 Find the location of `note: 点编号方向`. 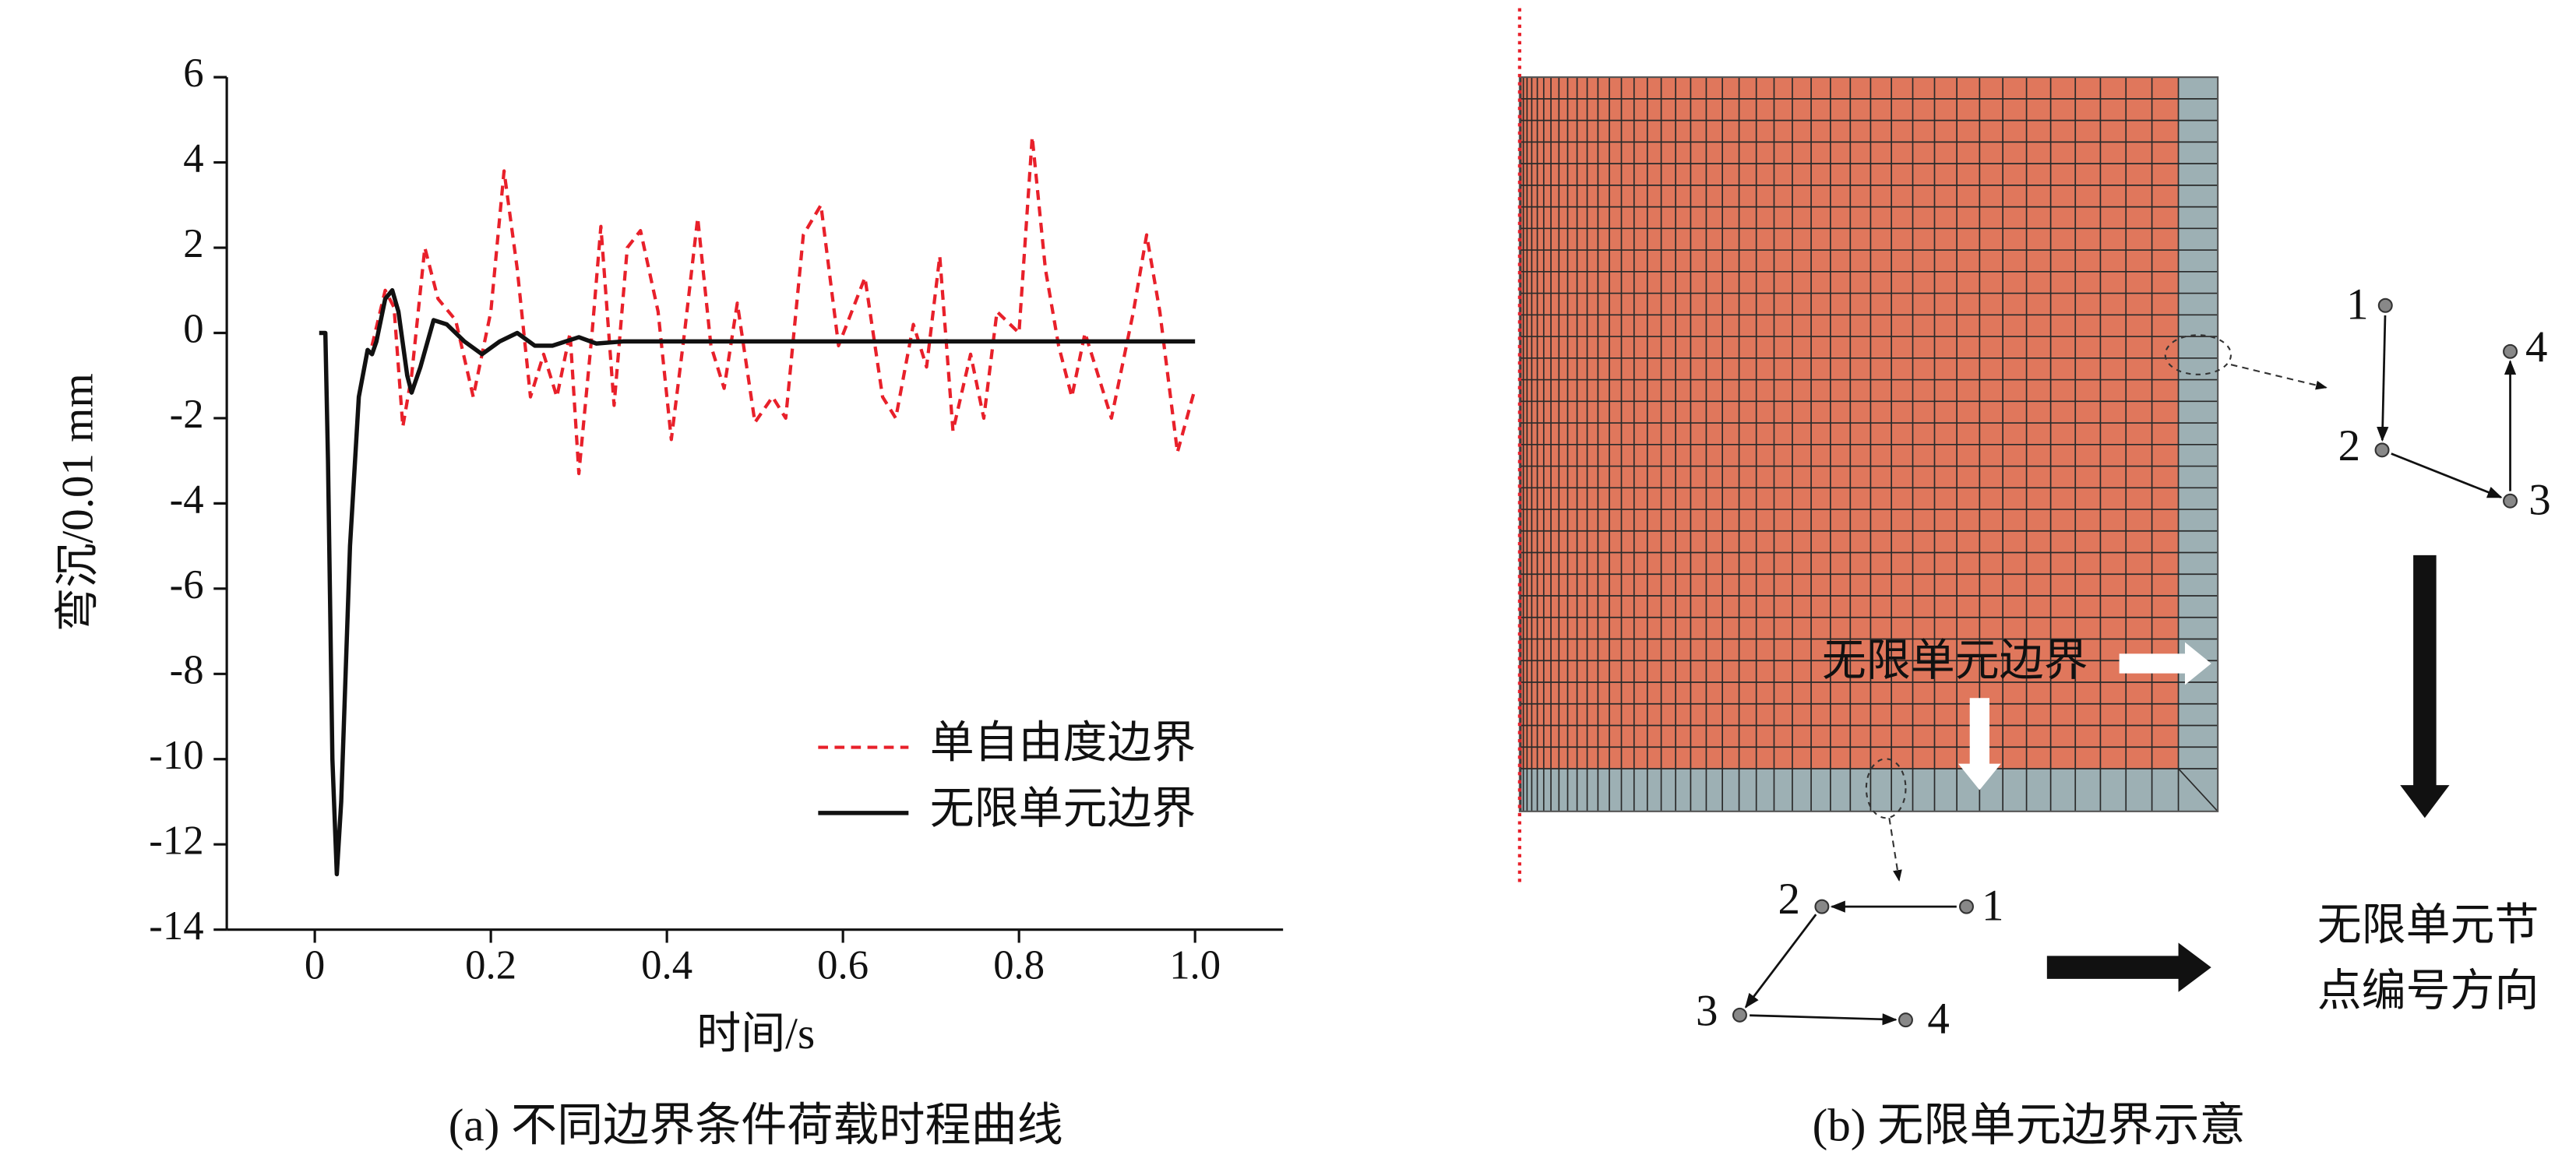

note: 点编号方向 is located at coordinates (2428, 991).